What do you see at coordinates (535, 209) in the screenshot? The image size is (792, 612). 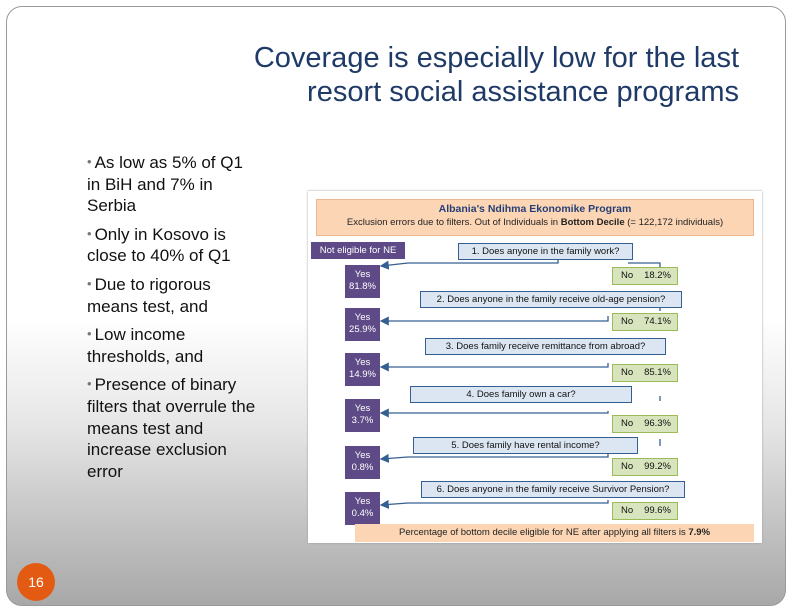 I see `diagram-heading: Albania's Ndihma Ekonomike Program` at bounding box center [535, 209].